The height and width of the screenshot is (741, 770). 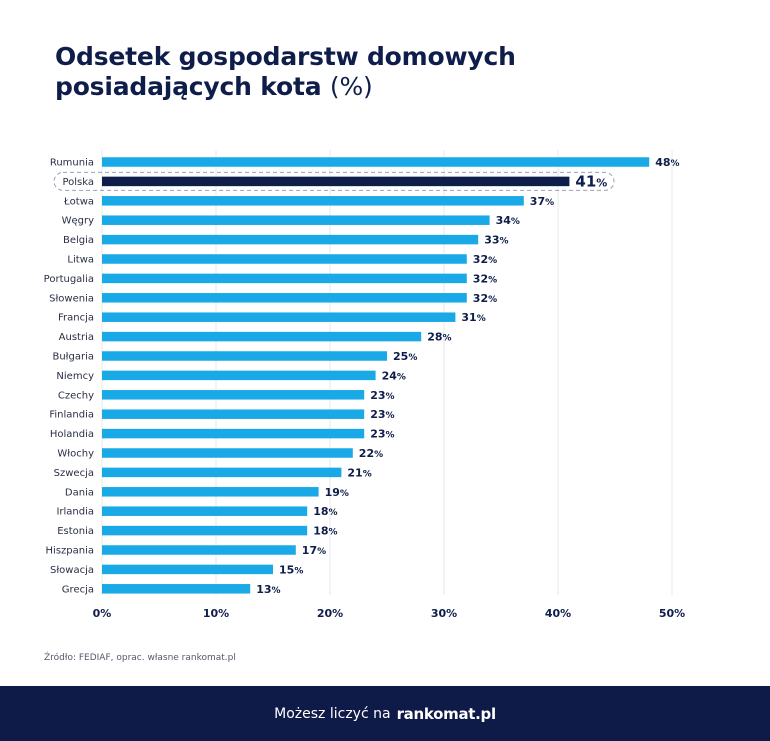 I want to click on category-label: Austria, so click(x=76, y=337).